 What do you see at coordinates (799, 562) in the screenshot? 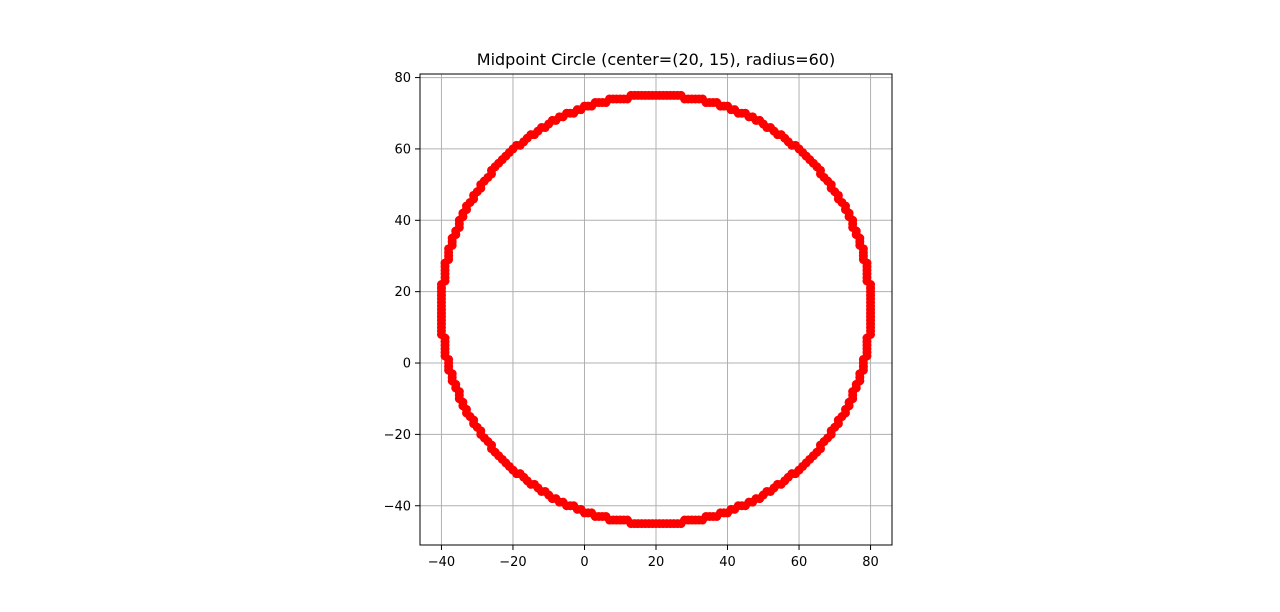
I see `x-tick-label: 60` at bounding box center [799, 562].